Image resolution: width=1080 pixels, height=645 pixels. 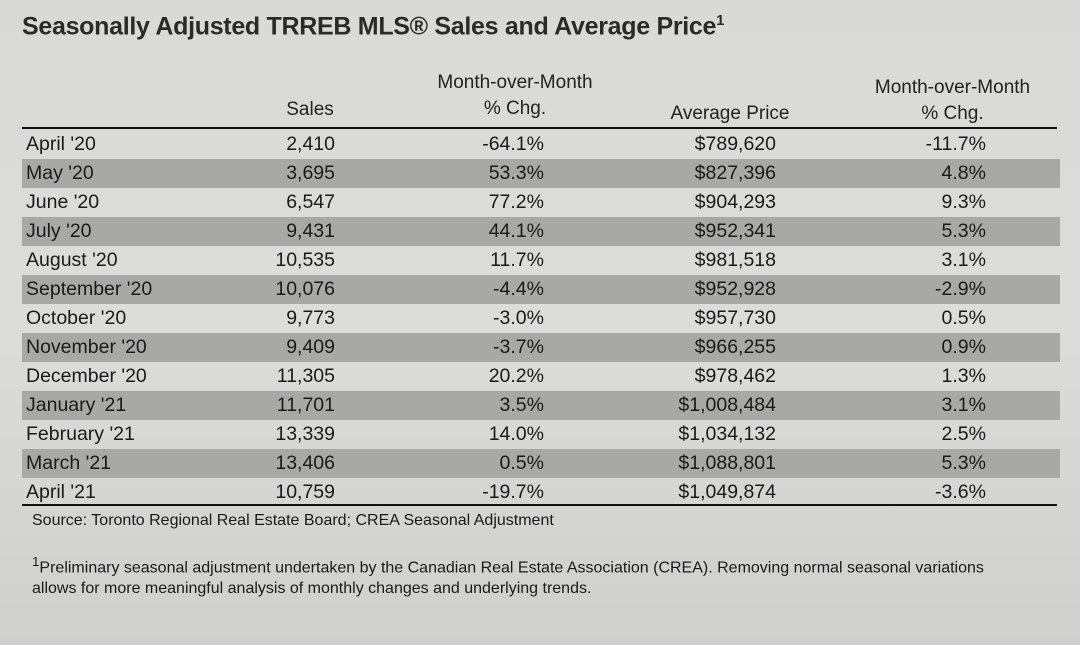 What do you see at coordinates (310, 173) in the screenshot?
I see `cell-sales: 3,695` at bounding box center [310, 173].